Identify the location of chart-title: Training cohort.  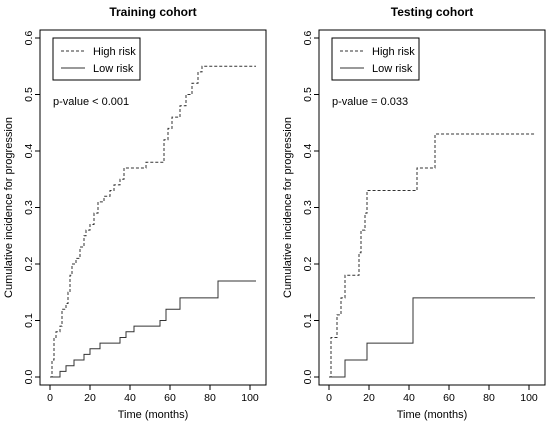
(152, 12).